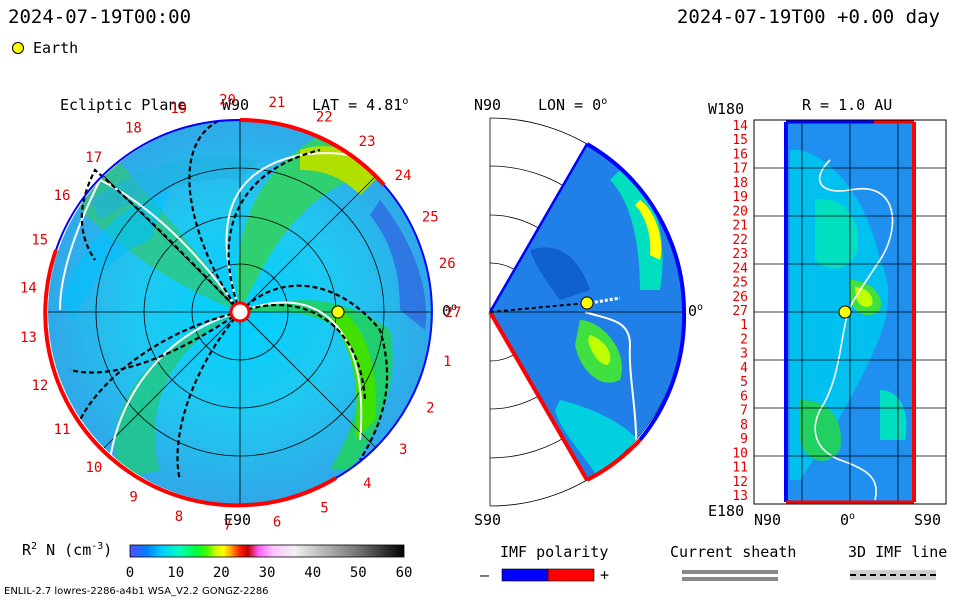  Describe the element at coordinates (430, 409) in the screenshot. I see `carrington-label-2: 2` at that location.